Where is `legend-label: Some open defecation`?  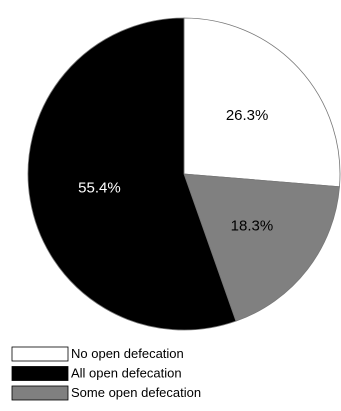
legend-label: Some open defecation is located at coordinates (136, 392).